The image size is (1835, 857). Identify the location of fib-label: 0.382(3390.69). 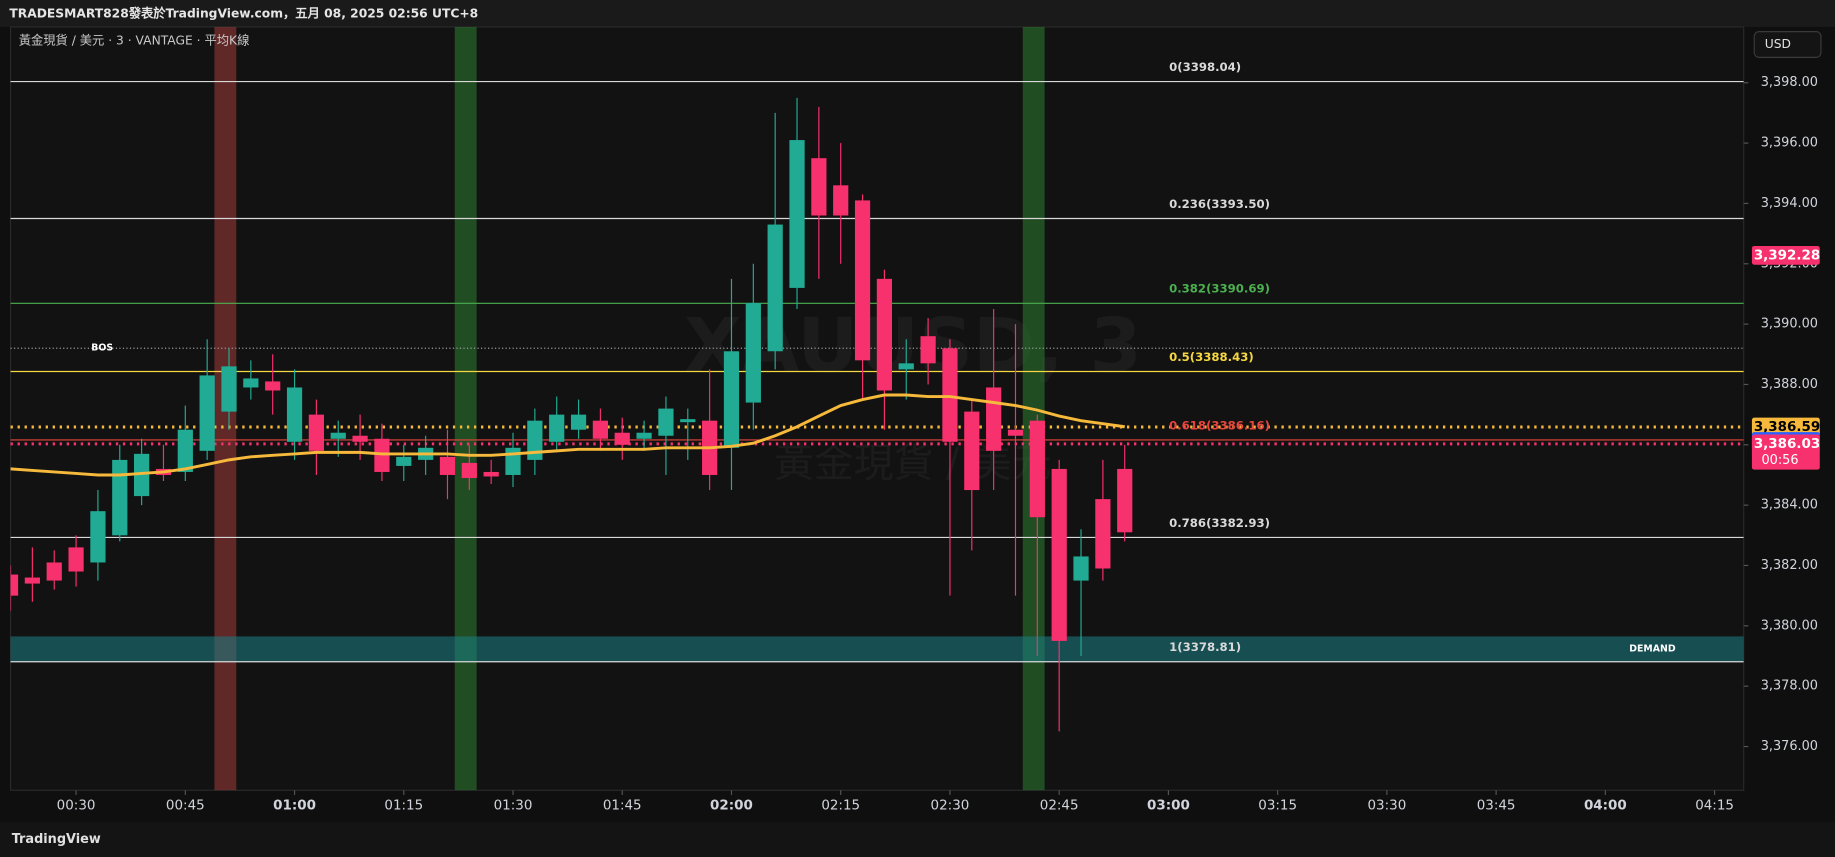
(1219, 289).